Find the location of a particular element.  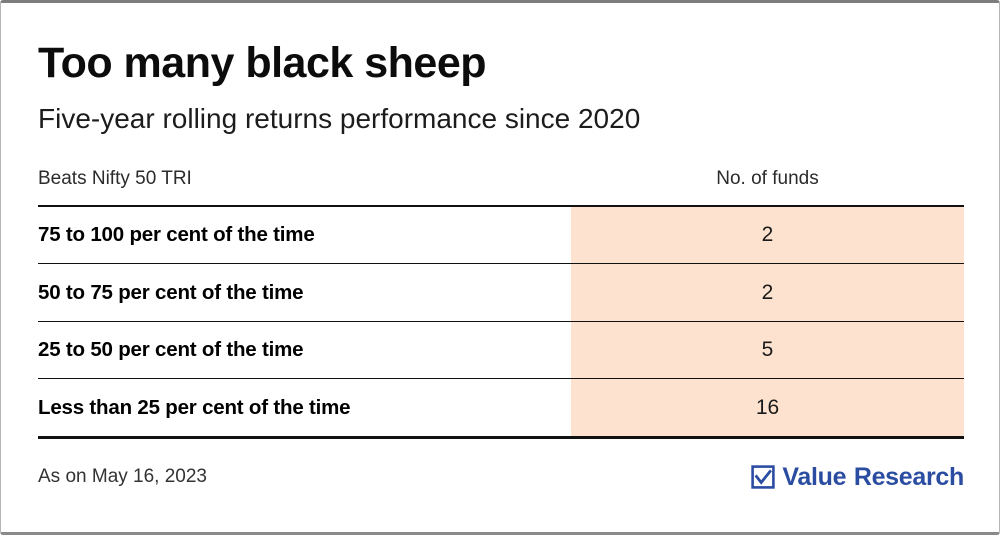

row-label: 25 to 50 per cent of the time is located at coordinates (171, 349).